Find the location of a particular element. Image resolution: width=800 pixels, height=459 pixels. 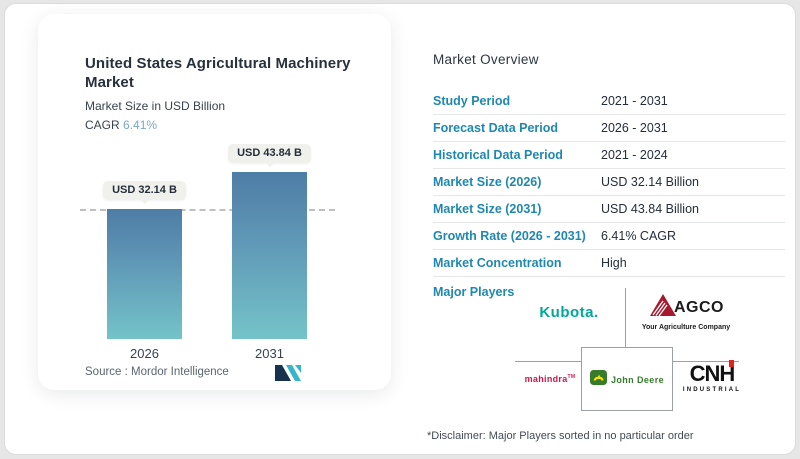

row-label: Historical Data Period is located at coordinates (498, 155).